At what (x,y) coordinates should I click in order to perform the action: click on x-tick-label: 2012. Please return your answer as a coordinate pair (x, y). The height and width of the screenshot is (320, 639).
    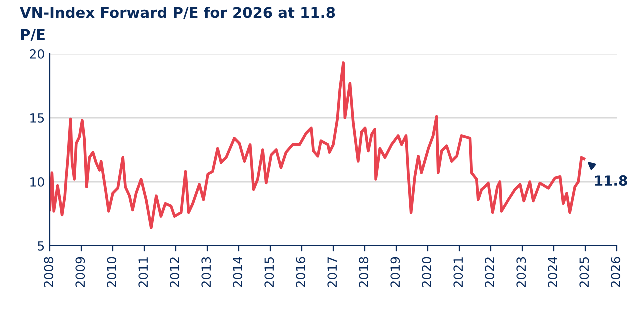
    Looking at the image, I should click on (175, 273).